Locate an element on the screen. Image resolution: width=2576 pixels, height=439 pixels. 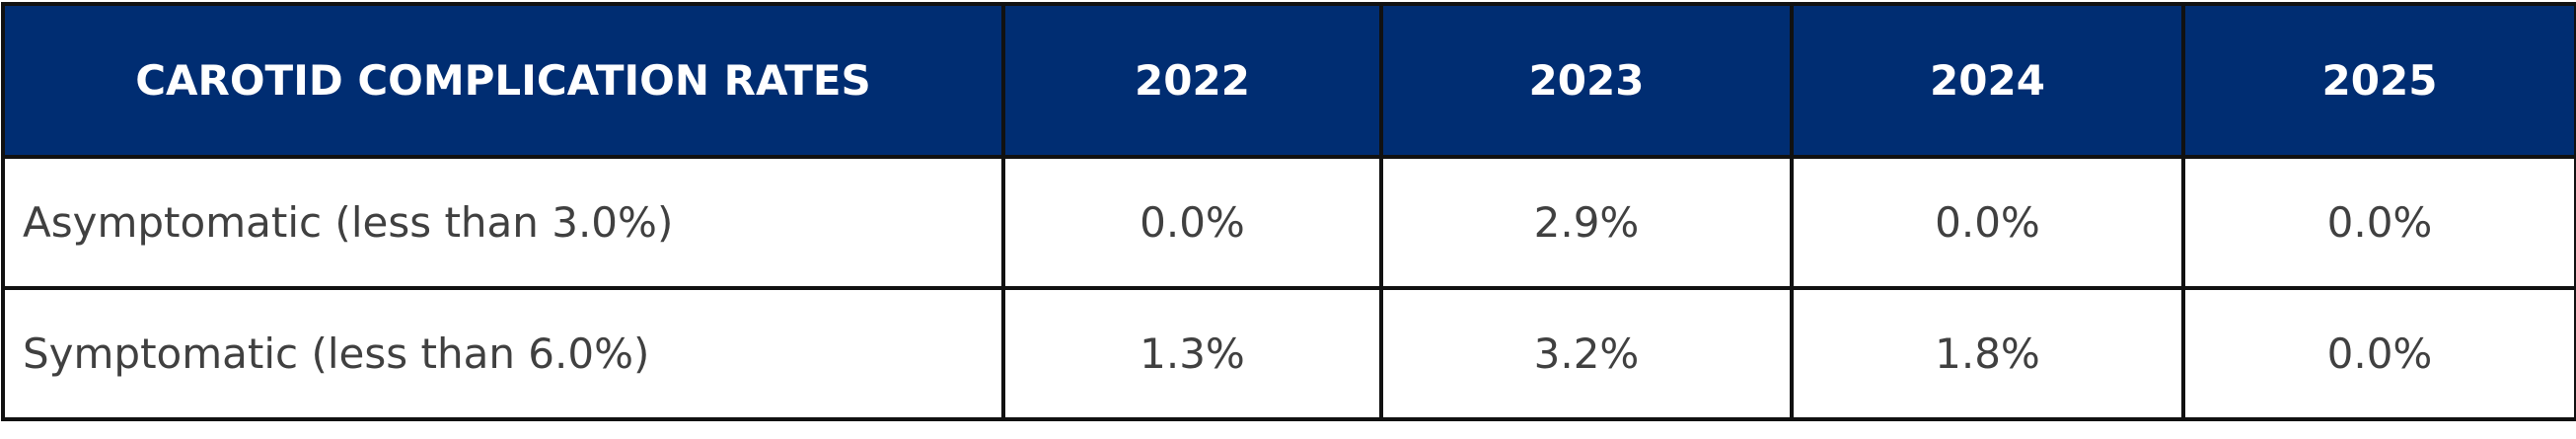
header-cell: 2025 is located at coordinates (2378, 80).